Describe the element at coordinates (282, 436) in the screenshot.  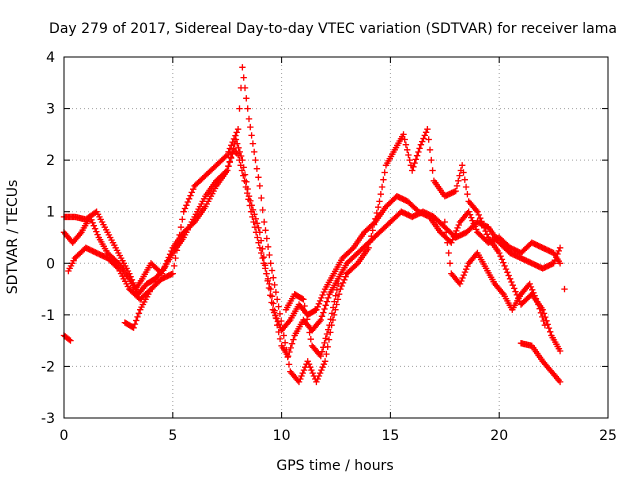
I see `x-tick-label: 10` at that location.